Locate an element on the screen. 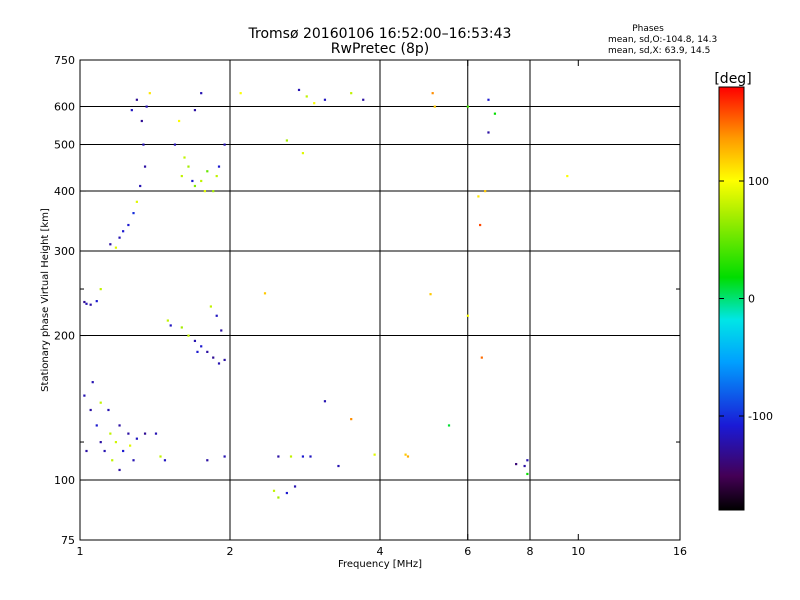  y-tick-label: 200 is located at coordinates (64, 336).